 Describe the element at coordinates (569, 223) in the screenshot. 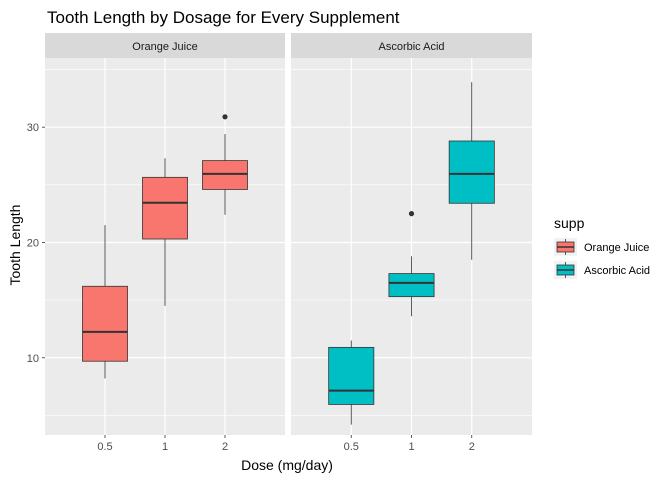

I see `legend-title: supp` at that location.